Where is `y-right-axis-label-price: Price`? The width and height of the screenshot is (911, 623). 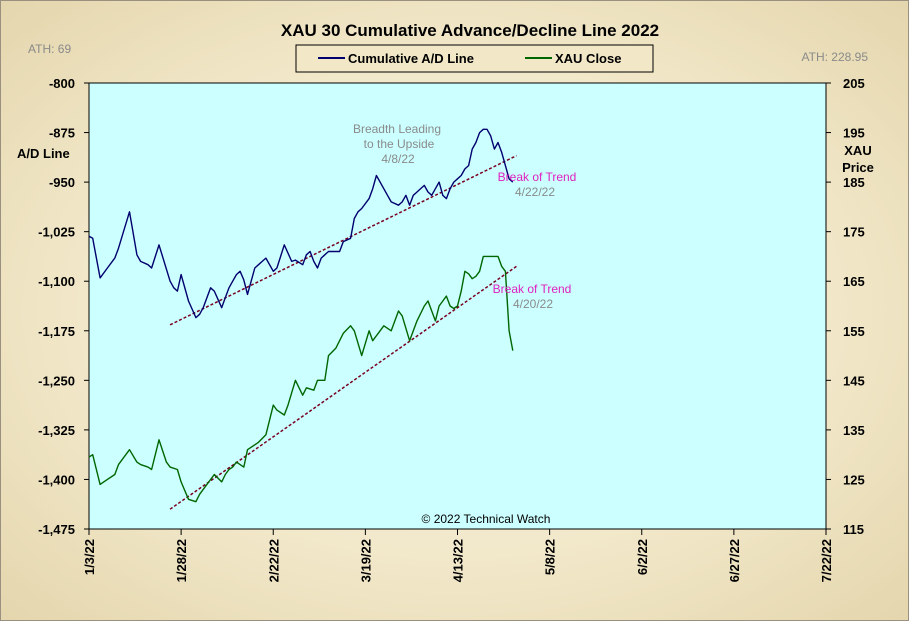 y-right-axis-label-price: Price is located at coordinates (858, 167).